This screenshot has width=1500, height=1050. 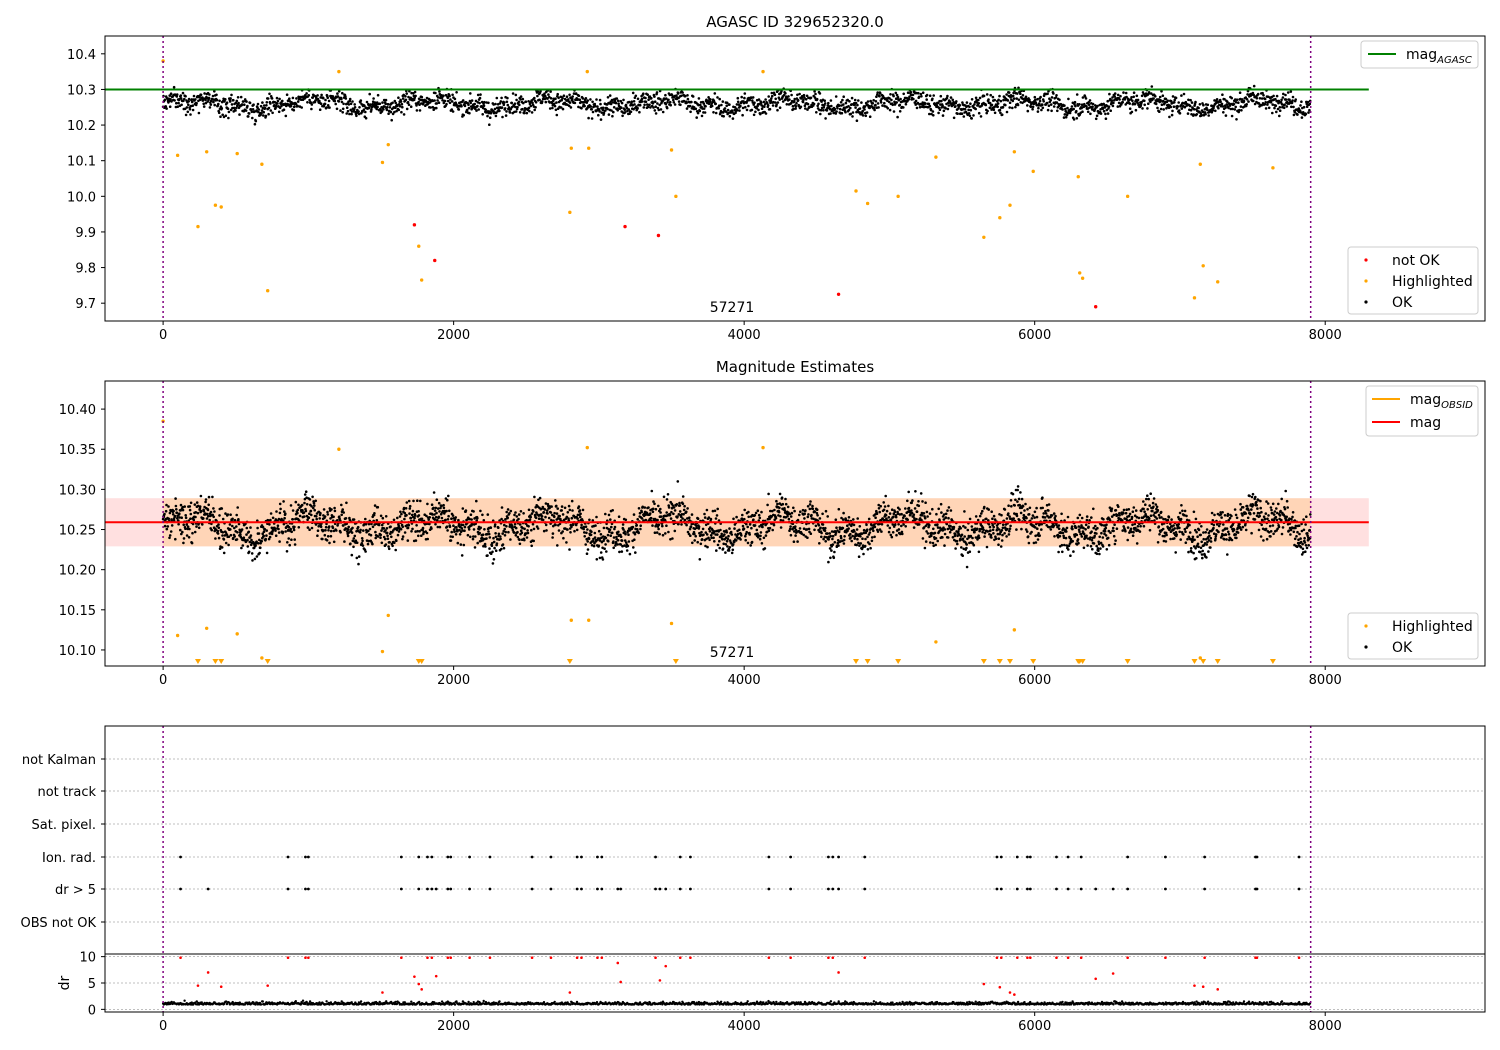 What do you see at coordinates (1454, 60) in the screenshot?
I see `legend-mag-agasc-subscript: AGASC` at bounding box center [1454, 60].